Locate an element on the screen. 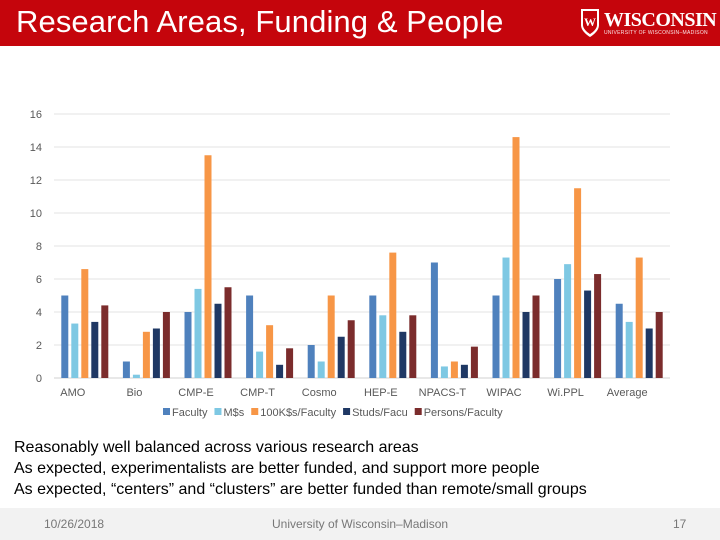  x-tick-label: CMP-T is located at coordinates (257, 393).